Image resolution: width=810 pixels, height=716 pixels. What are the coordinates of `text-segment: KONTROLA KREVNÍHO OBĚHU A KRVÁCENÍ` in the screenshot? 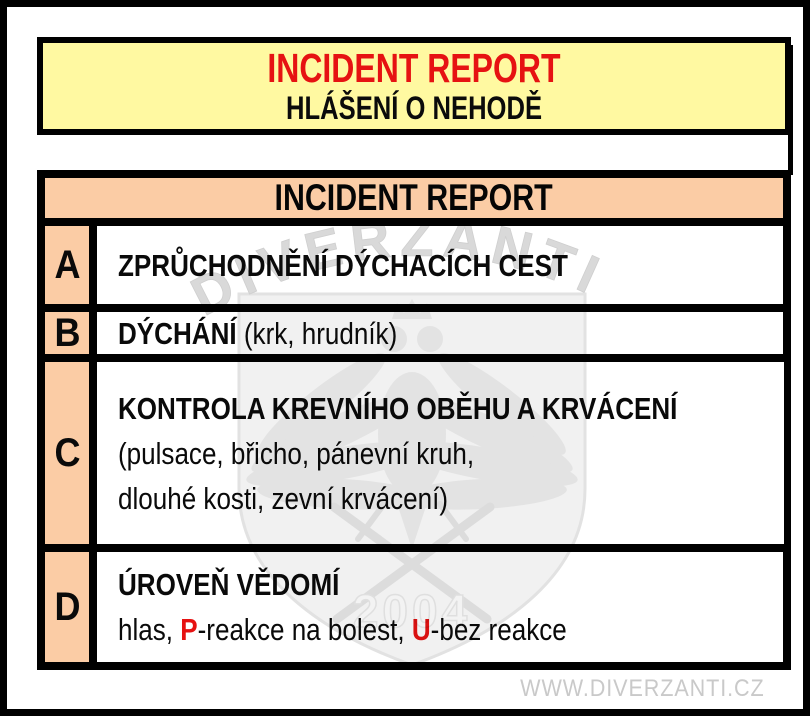 It's located at (398, 408).